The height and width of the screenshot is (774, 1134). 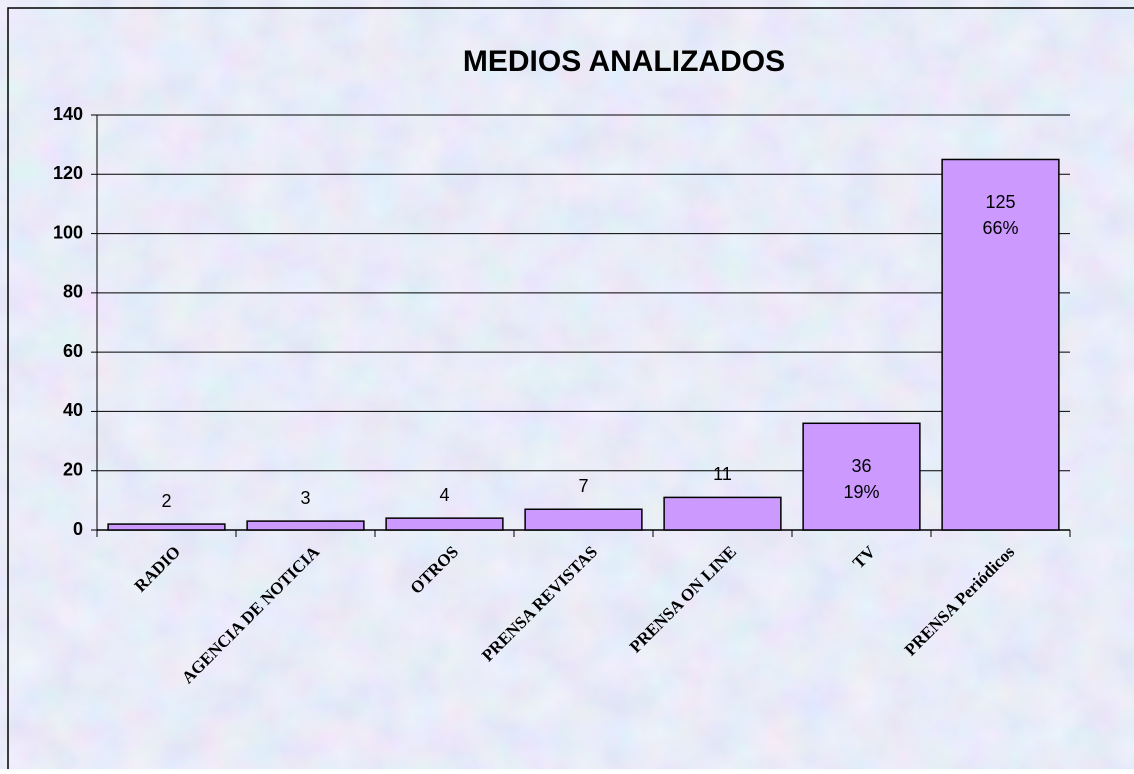 What do you see at coordinates (73, 351) in the screenshot?
I see `y-tick-label: 60` at bounding box center [73, 351].